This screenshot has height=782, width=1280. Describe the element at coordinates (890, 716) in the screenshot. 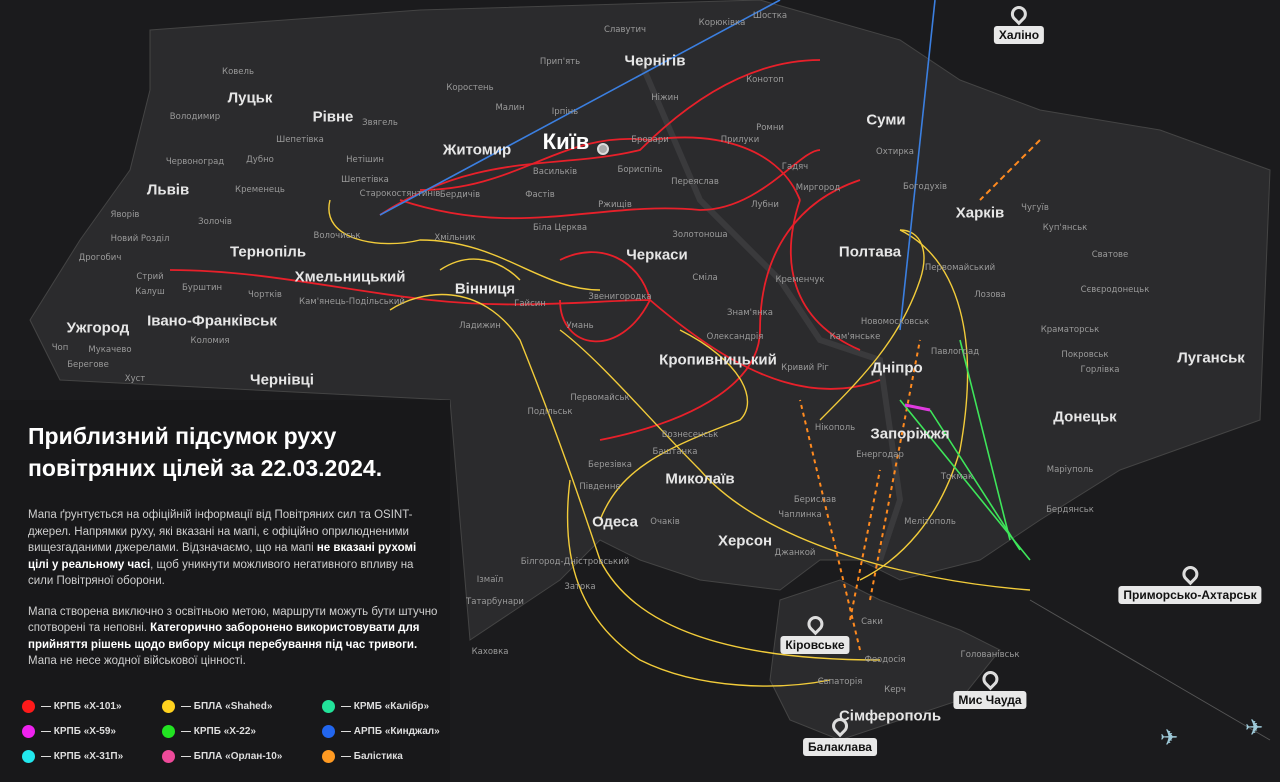

I see `city-label: Сімферополь` at that location.